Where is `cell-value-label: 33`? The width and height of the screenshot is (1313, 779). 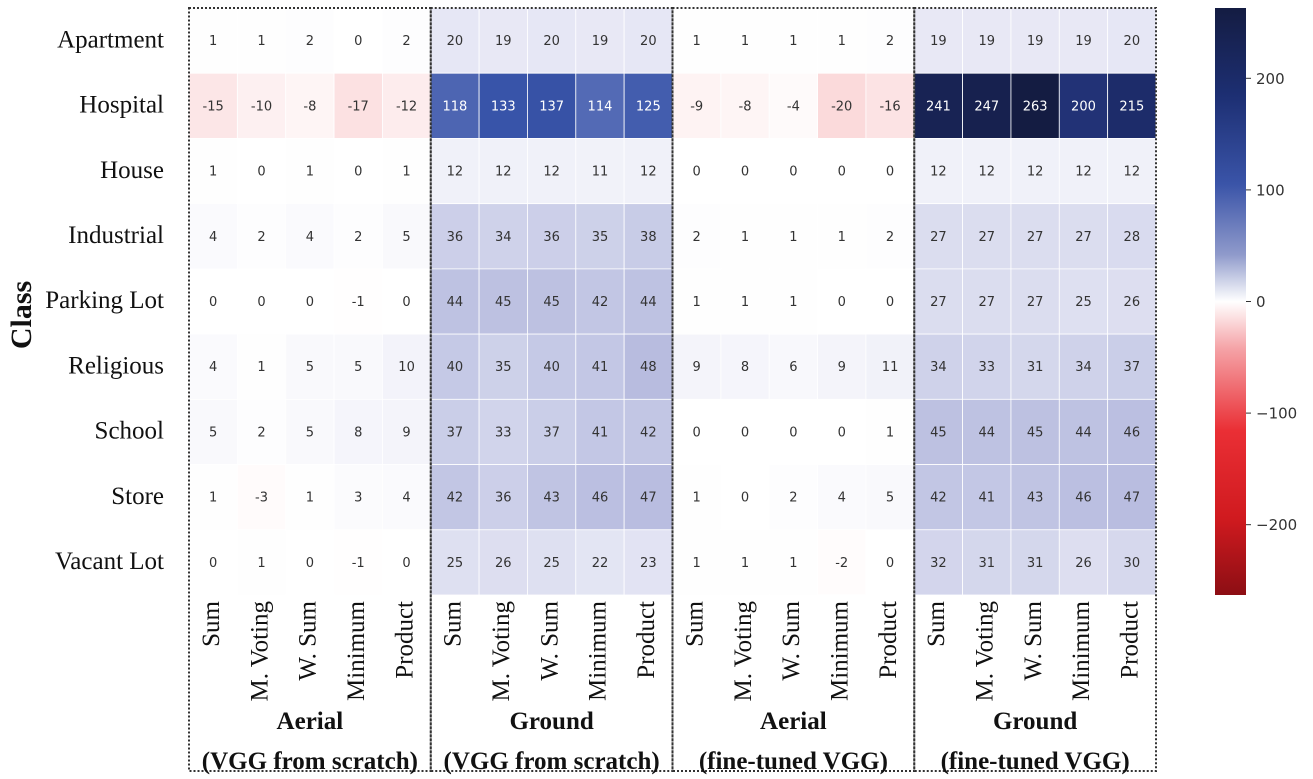 cell-value-label: 33 is located at coordinates (987, 367).